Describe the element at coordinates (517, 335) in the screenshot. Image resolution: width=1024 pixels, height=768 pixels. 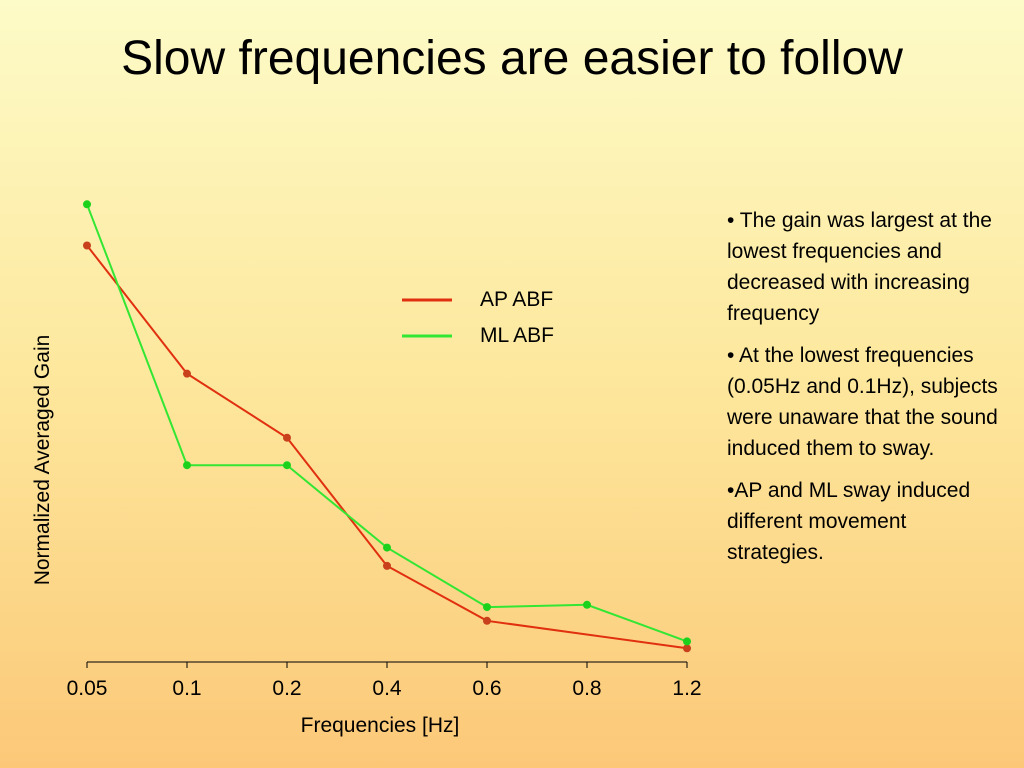
I see `legend-label: ML ABF` at that location.